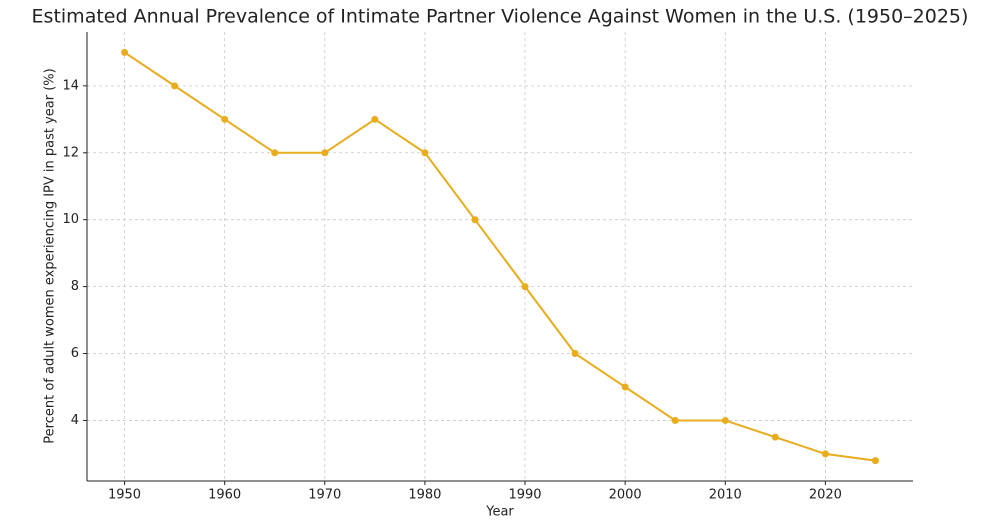 The width and height of the screenshot is (1000, 526). Describe the element at coordinates (725, 495) in the screenshot. I see `x-tick-label: 2010` at that location.